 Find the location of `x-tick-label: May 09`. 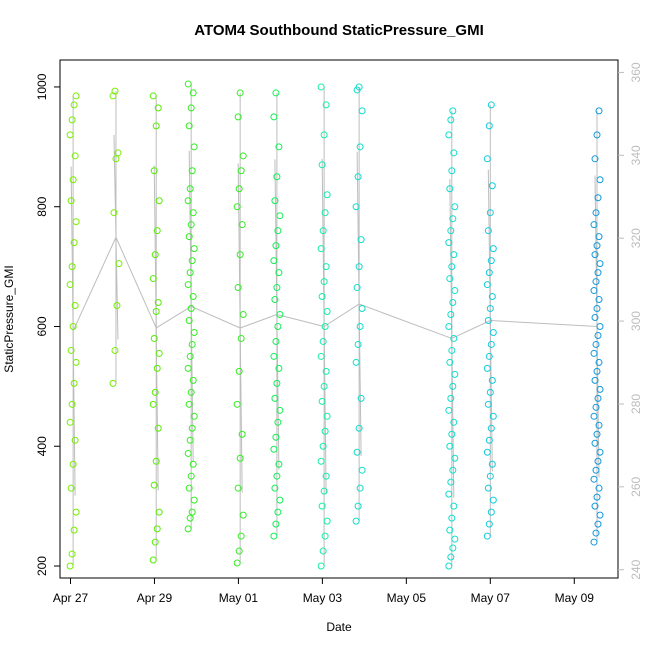

x-tick-label: May 09 is located at coordinates (575, 598).